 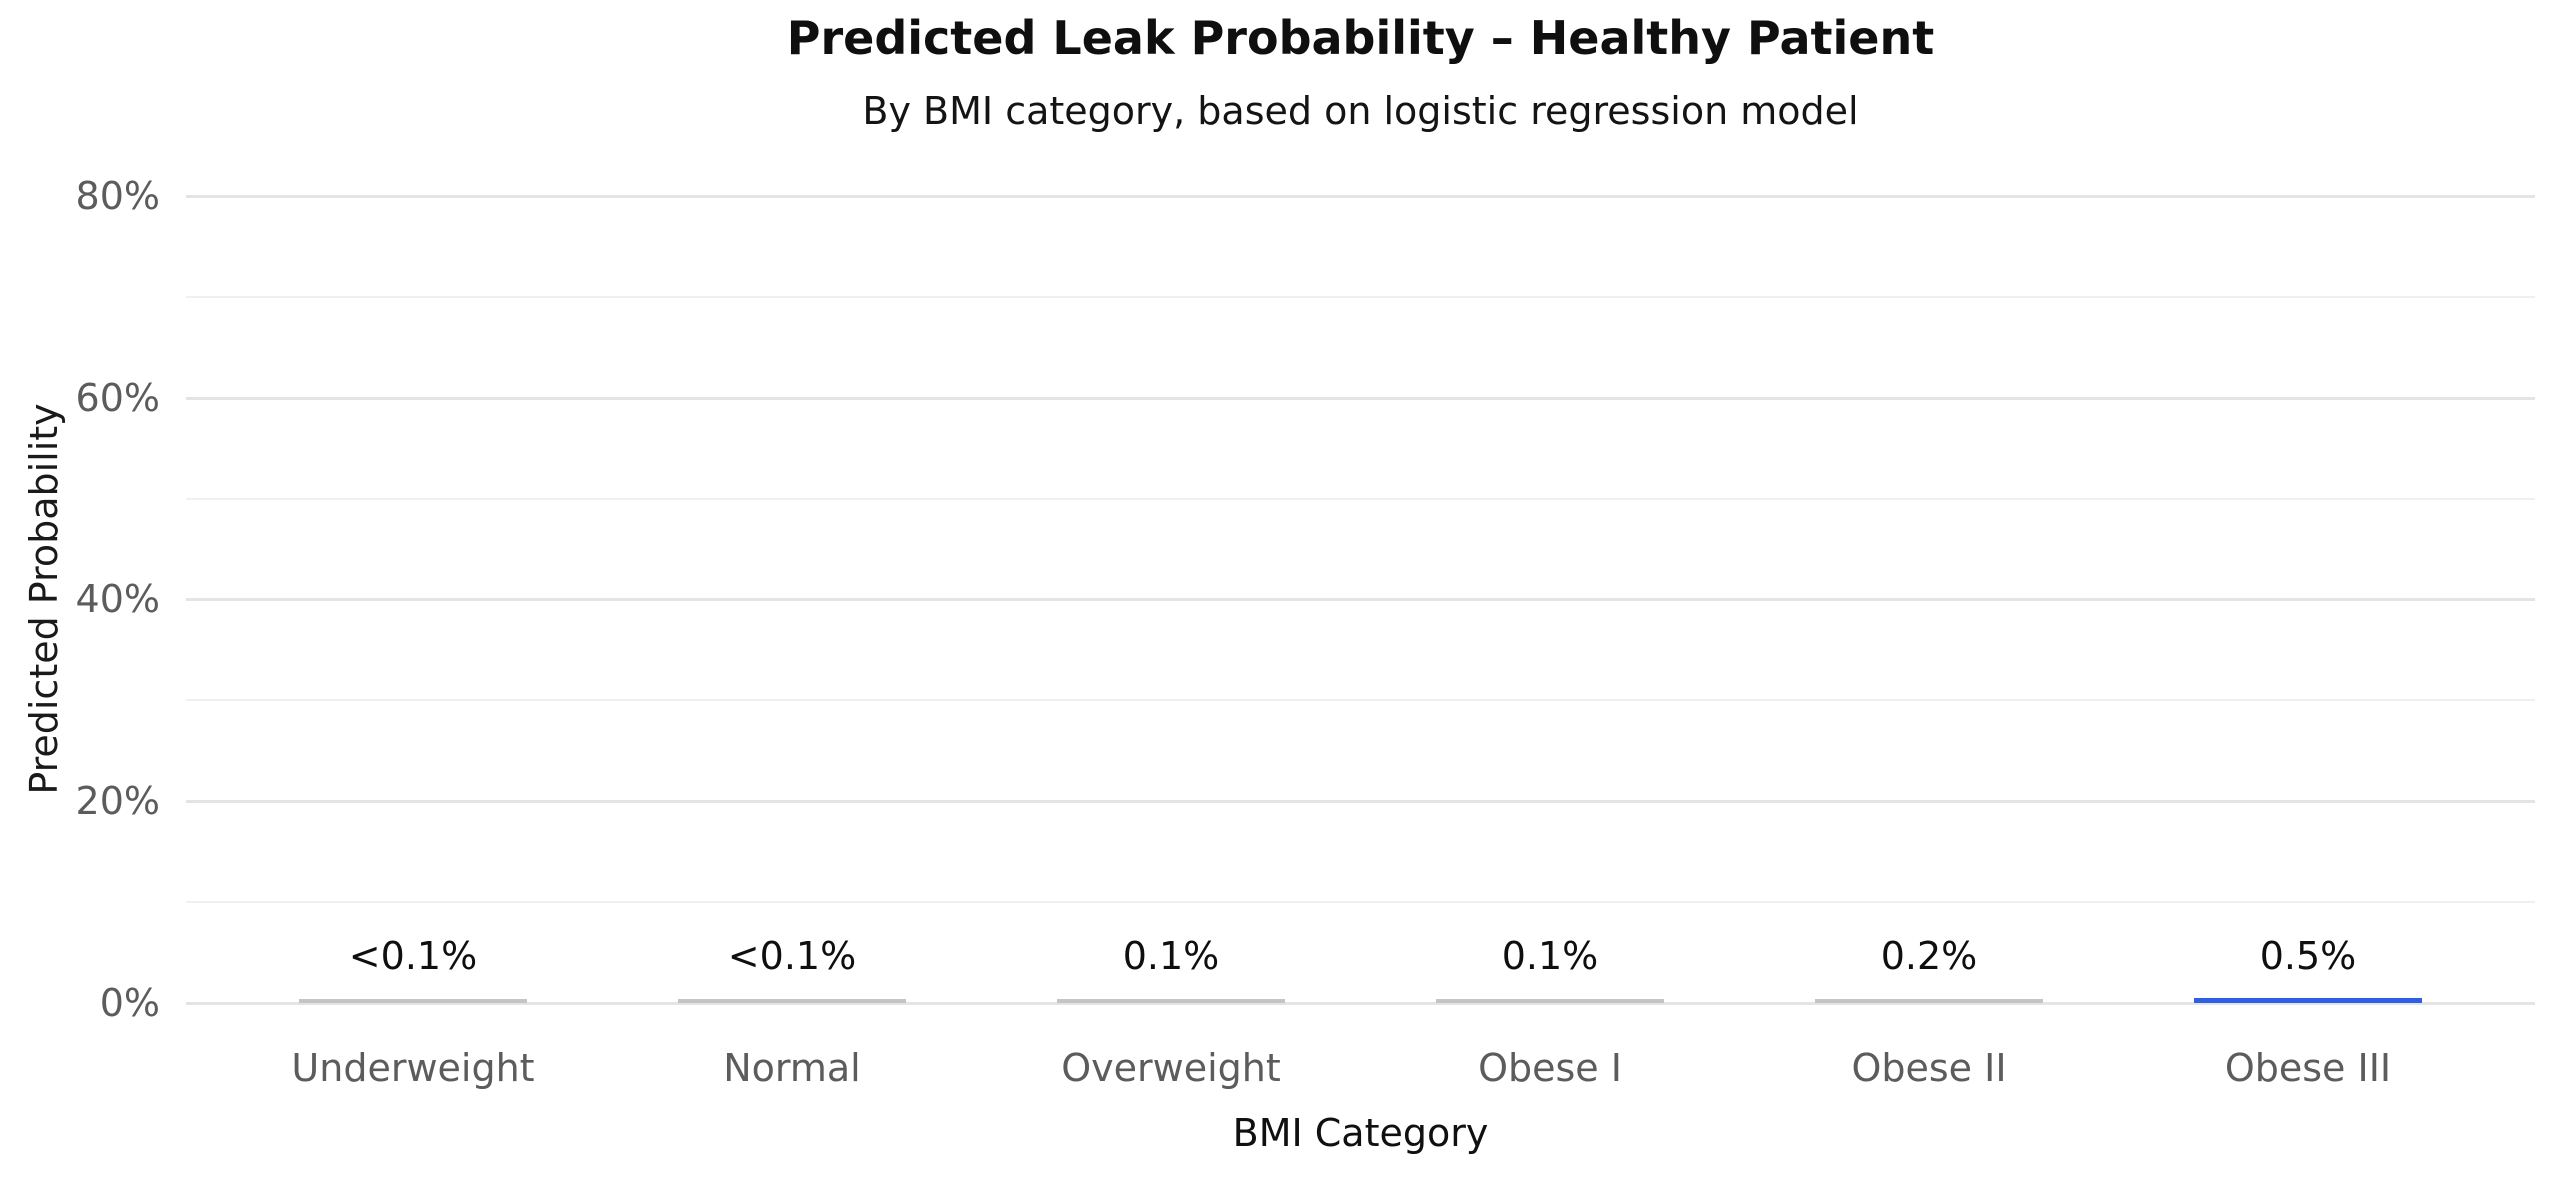 I want to click on category-label-obese-iii: Obese III, so click(x=2308, y=1068).